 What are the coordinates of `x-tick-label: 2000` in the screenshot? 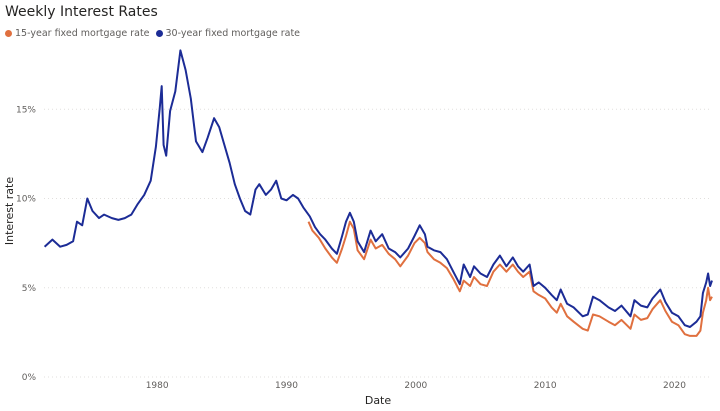 It's located at (415, 386).